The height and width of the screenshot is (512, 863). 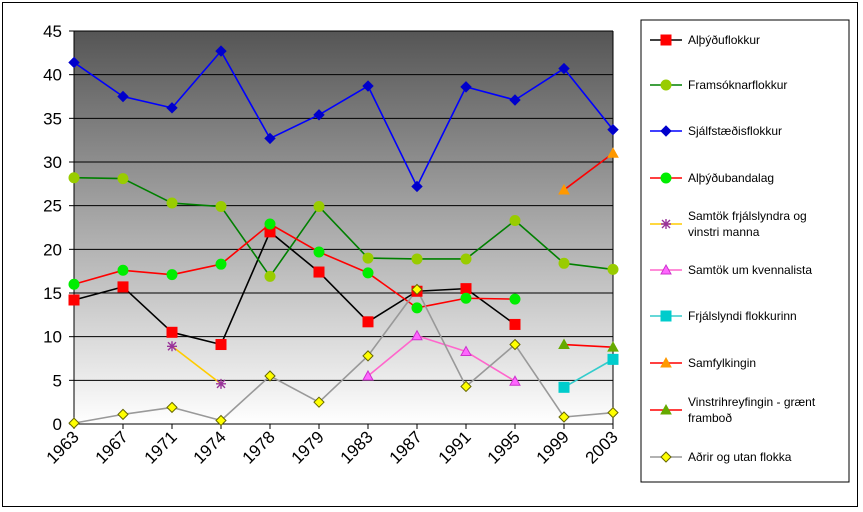 I want to click on x-tick-label: 1967, so click(x=112, y=447).